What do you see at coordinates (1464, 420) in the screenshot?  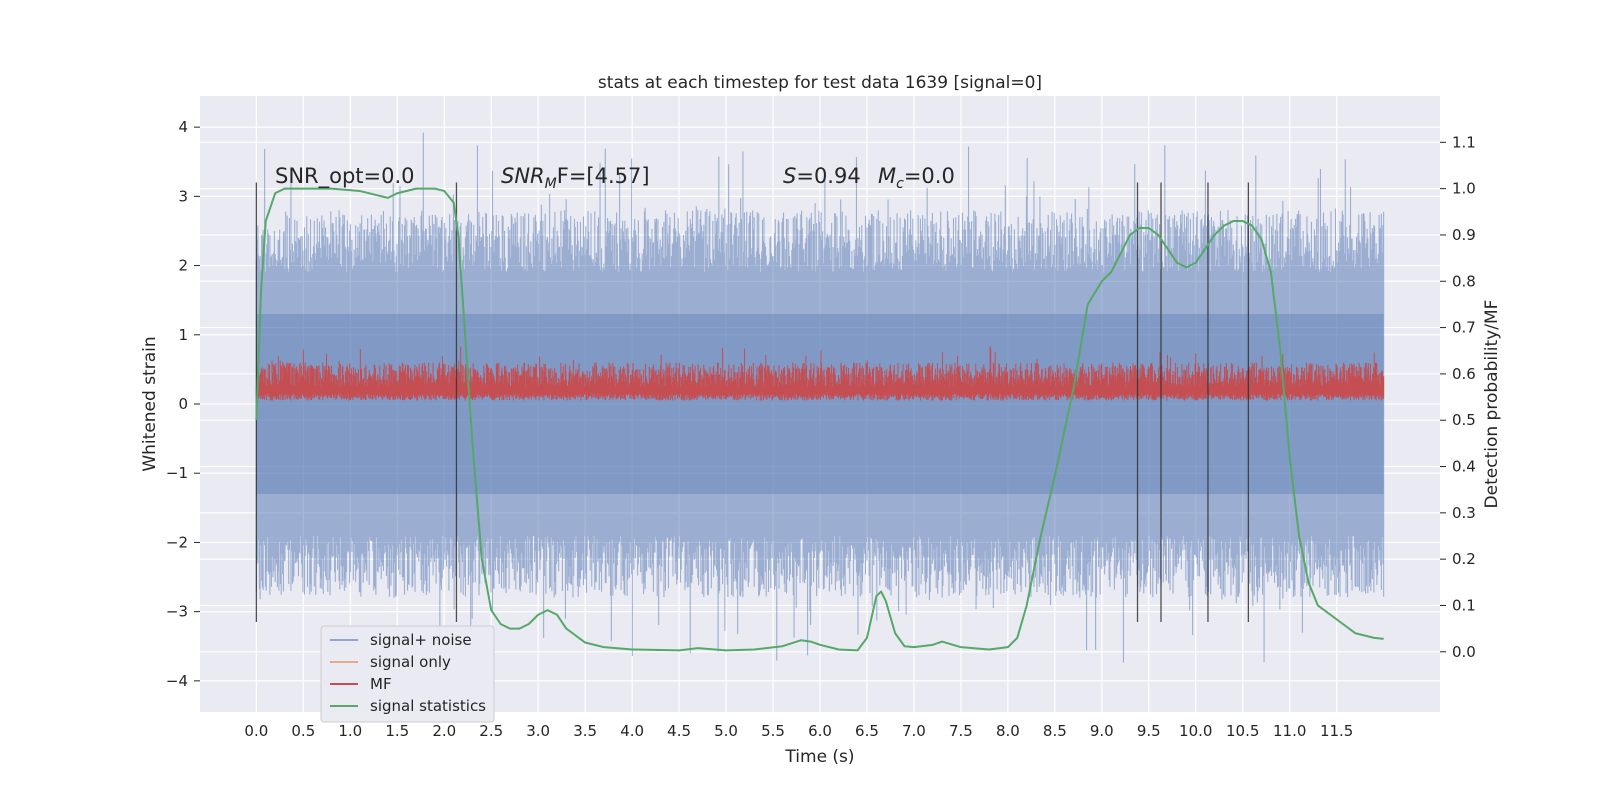 I see `y2-tick-label: 0.5` at bounding box center [1464, 420].